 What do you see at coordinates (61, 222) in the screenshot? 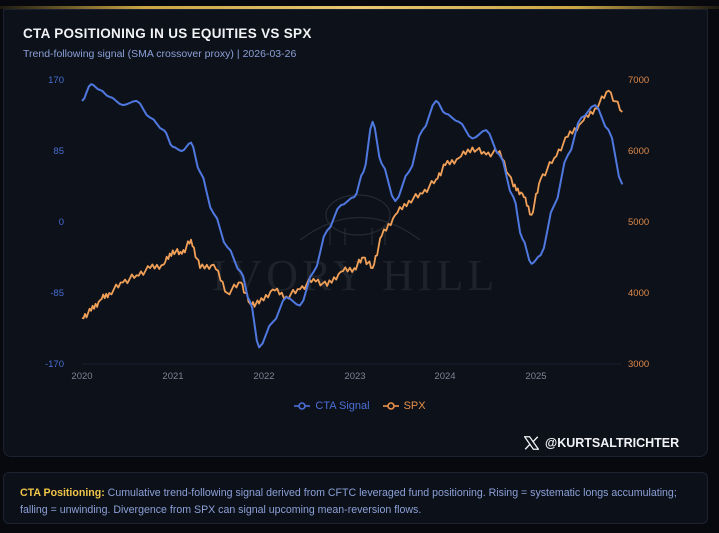
I see `y-left-tick: 0` at bounding box center [61, 222].